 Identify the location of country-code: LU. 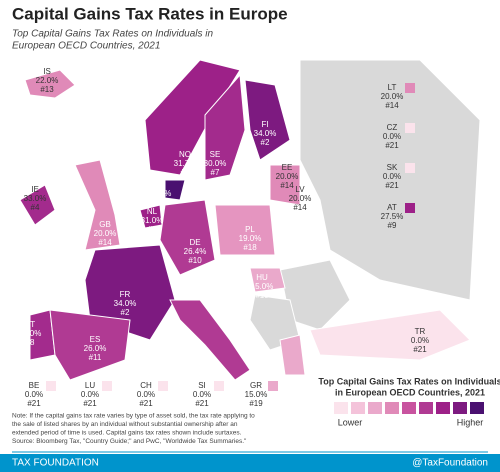
(90, 385).